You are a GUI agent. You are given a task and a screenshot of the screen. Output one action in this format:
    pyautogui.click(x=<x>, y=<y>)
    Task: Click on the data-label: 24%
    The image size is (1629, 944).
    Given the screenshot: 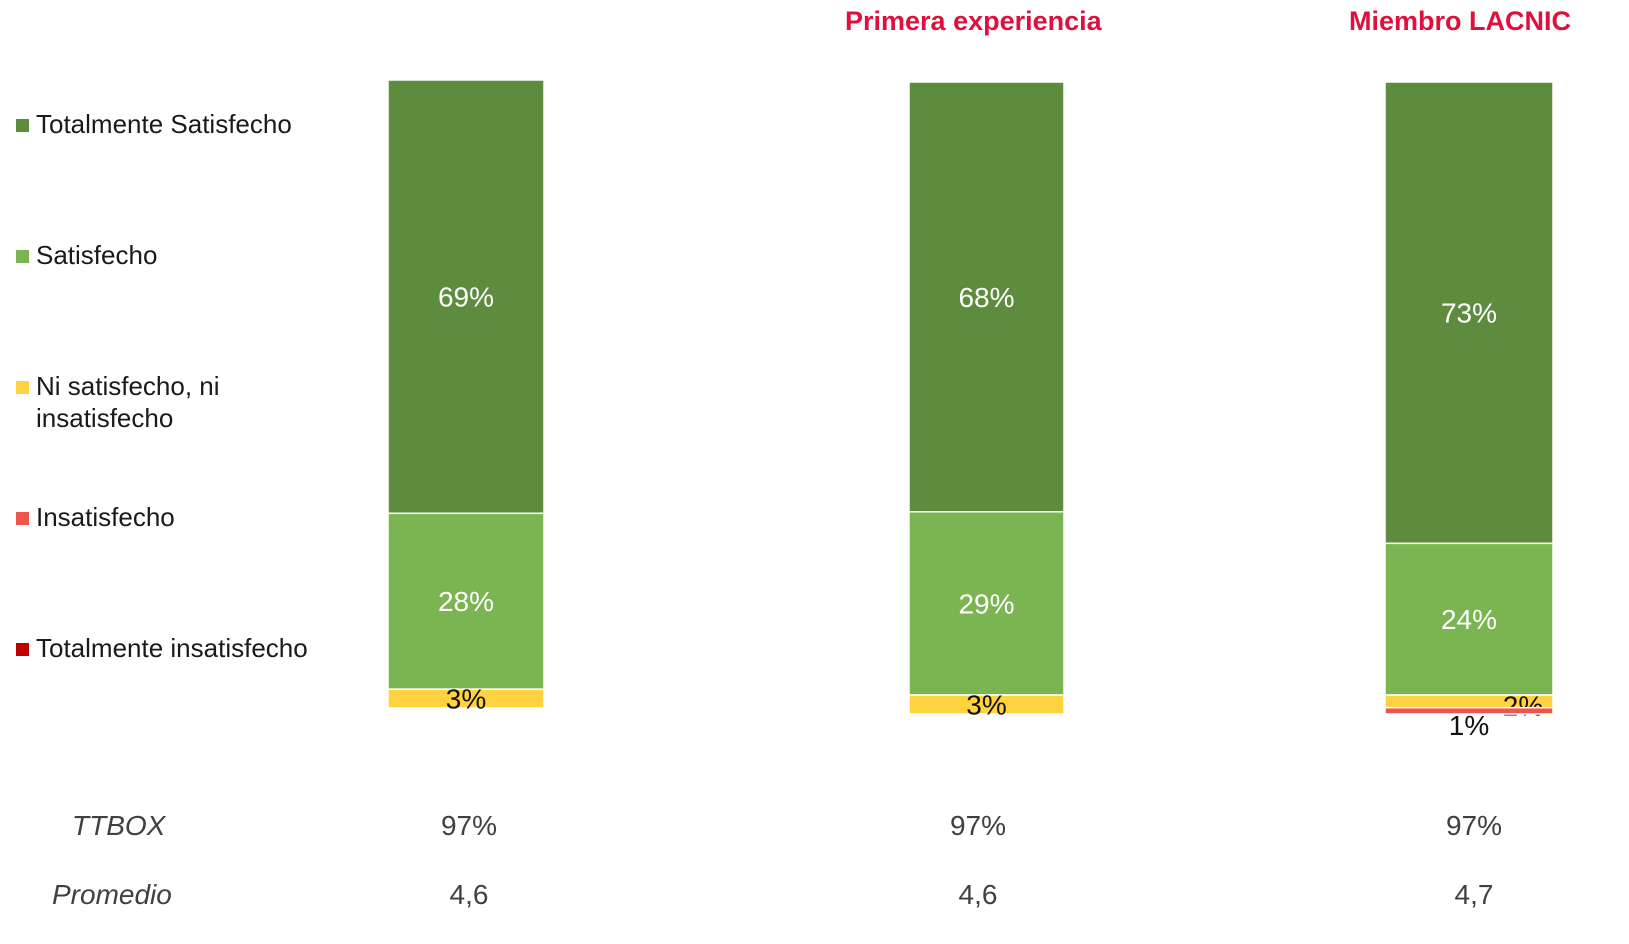 What is the action you would take?
    pyautogui.click(x=1469, y=619)
    